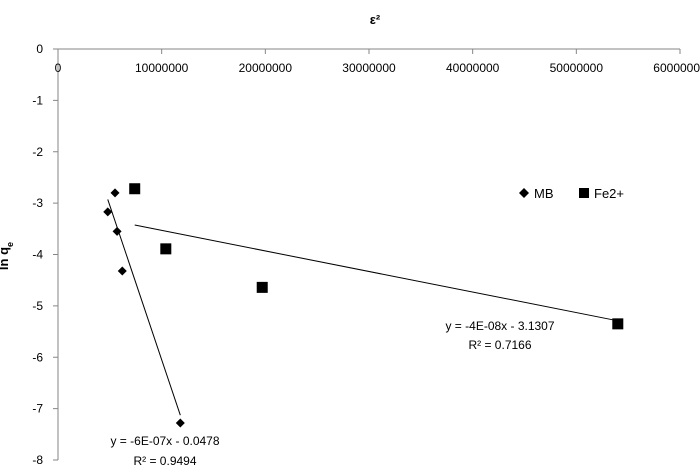  I want to click on x-tick-label: 50000000, so click(577, 68).